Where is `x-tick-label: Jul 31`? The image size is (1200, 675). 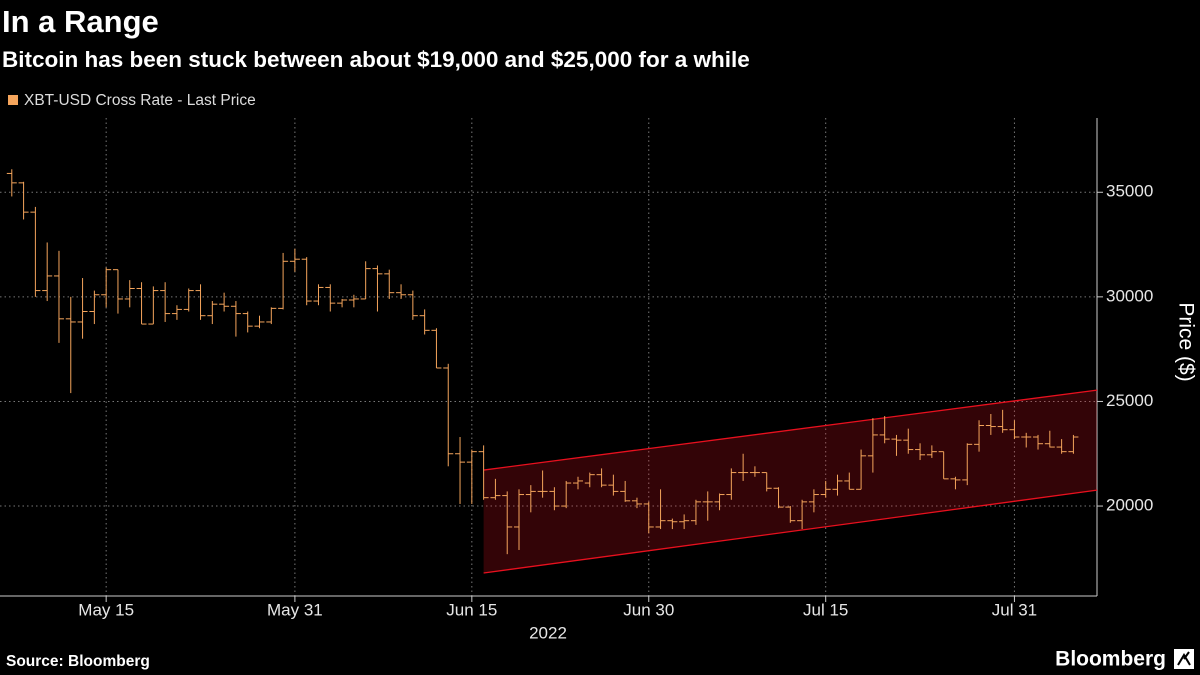
x-tick-label: Jul 31 is located at coordinates (1014, 609).